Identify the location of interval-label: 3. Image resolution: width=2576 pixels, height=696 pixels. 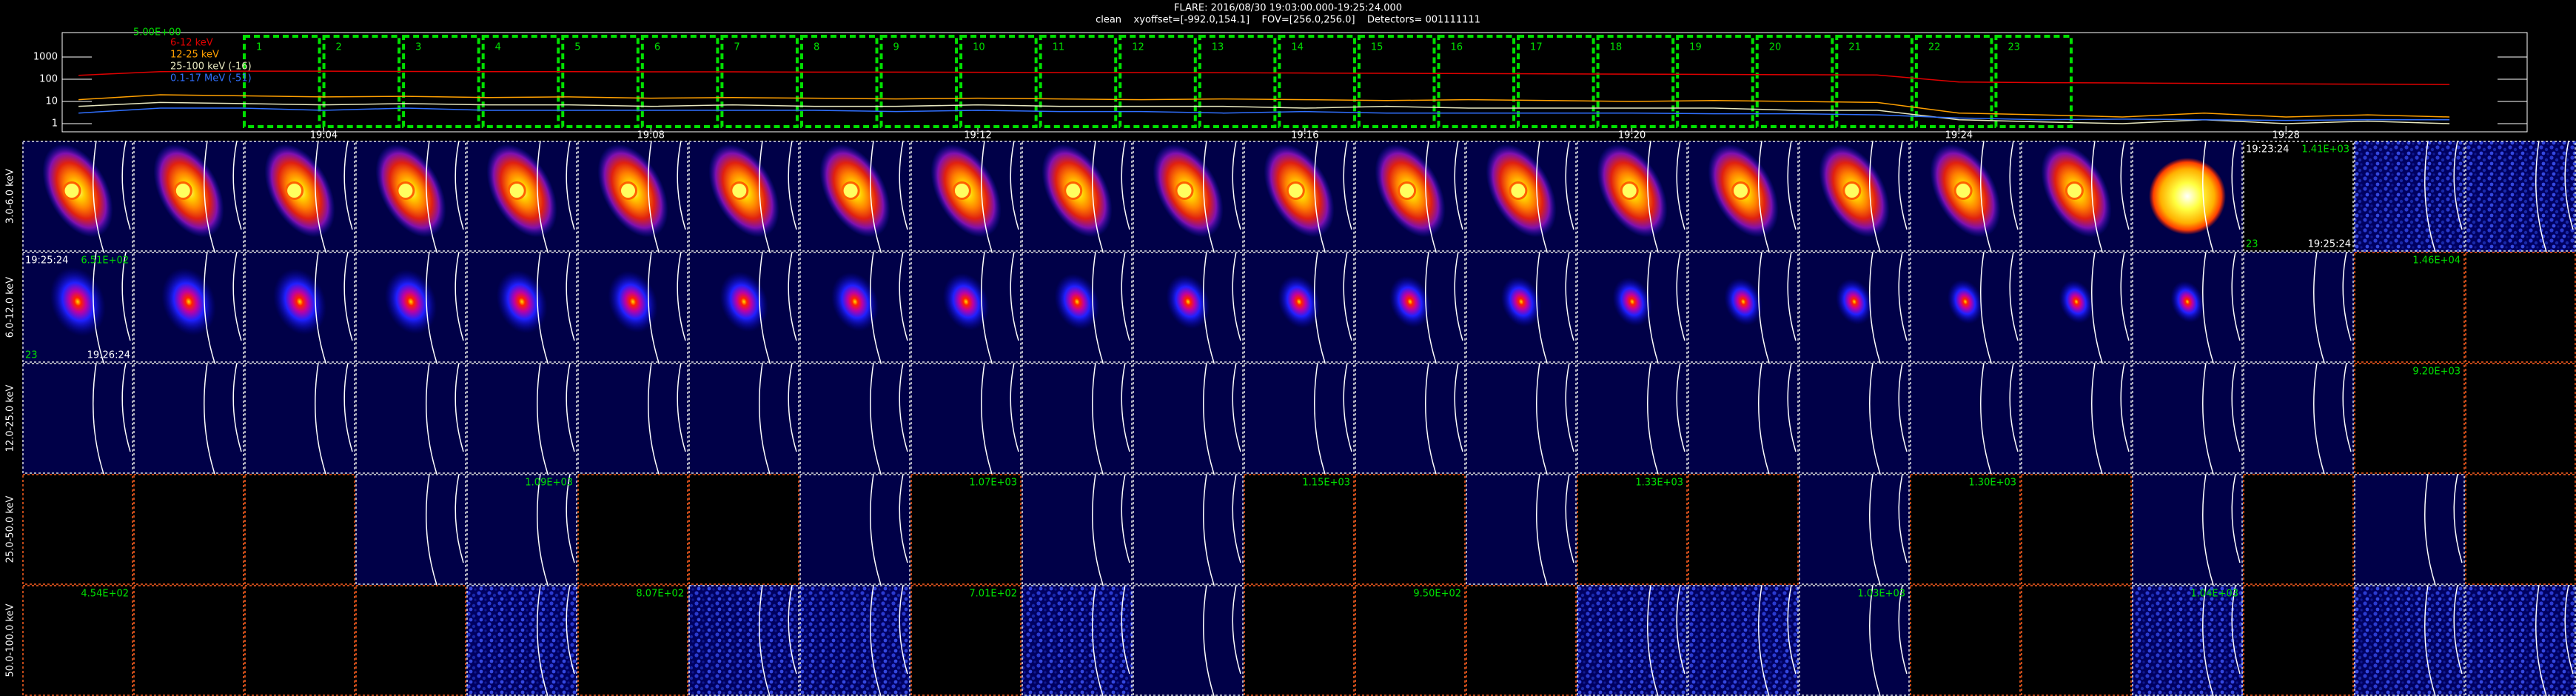
(418, 47).